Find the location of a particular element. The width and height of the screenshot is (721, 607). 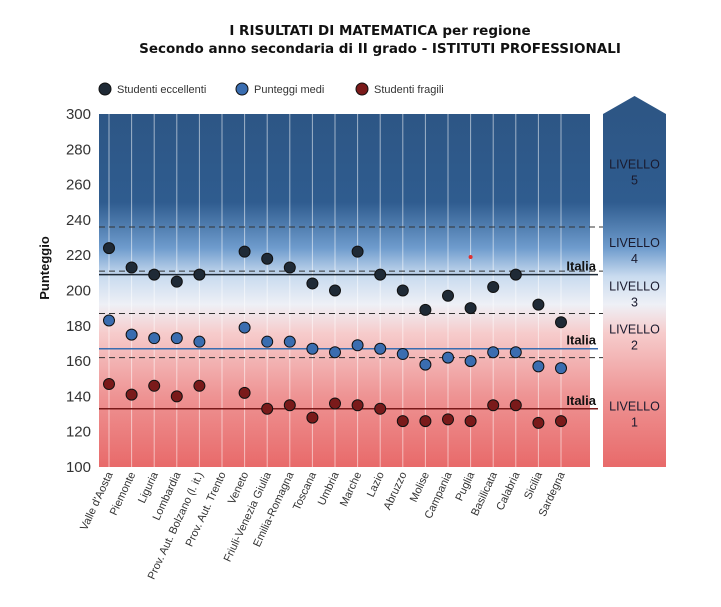

y-tick-label: 140 is located at coordinates (78, 396).